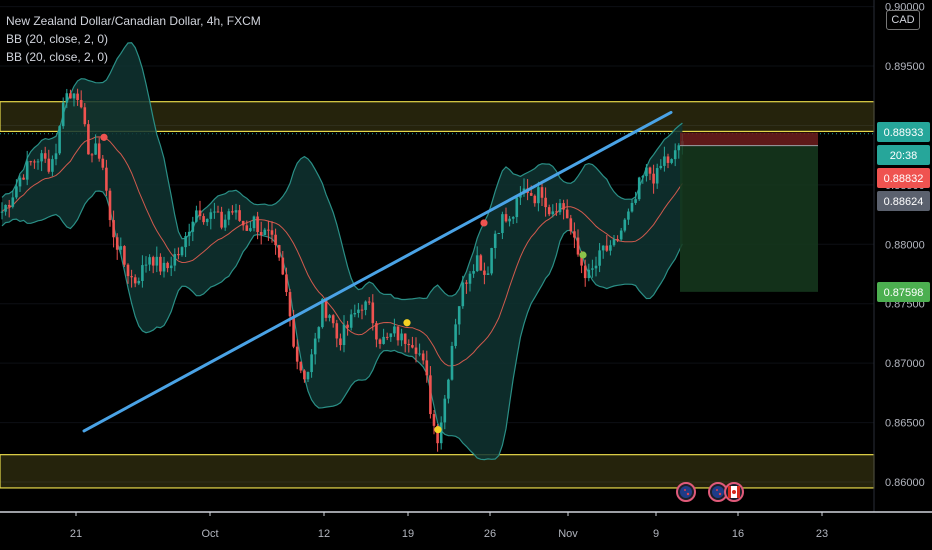 The height and width of the screenshot is (550, 932). Describe the element at coordinates (57, 57) in the screenshot. I see `indicator-bb-2: BB (20, close, 2, 0)` at that location.